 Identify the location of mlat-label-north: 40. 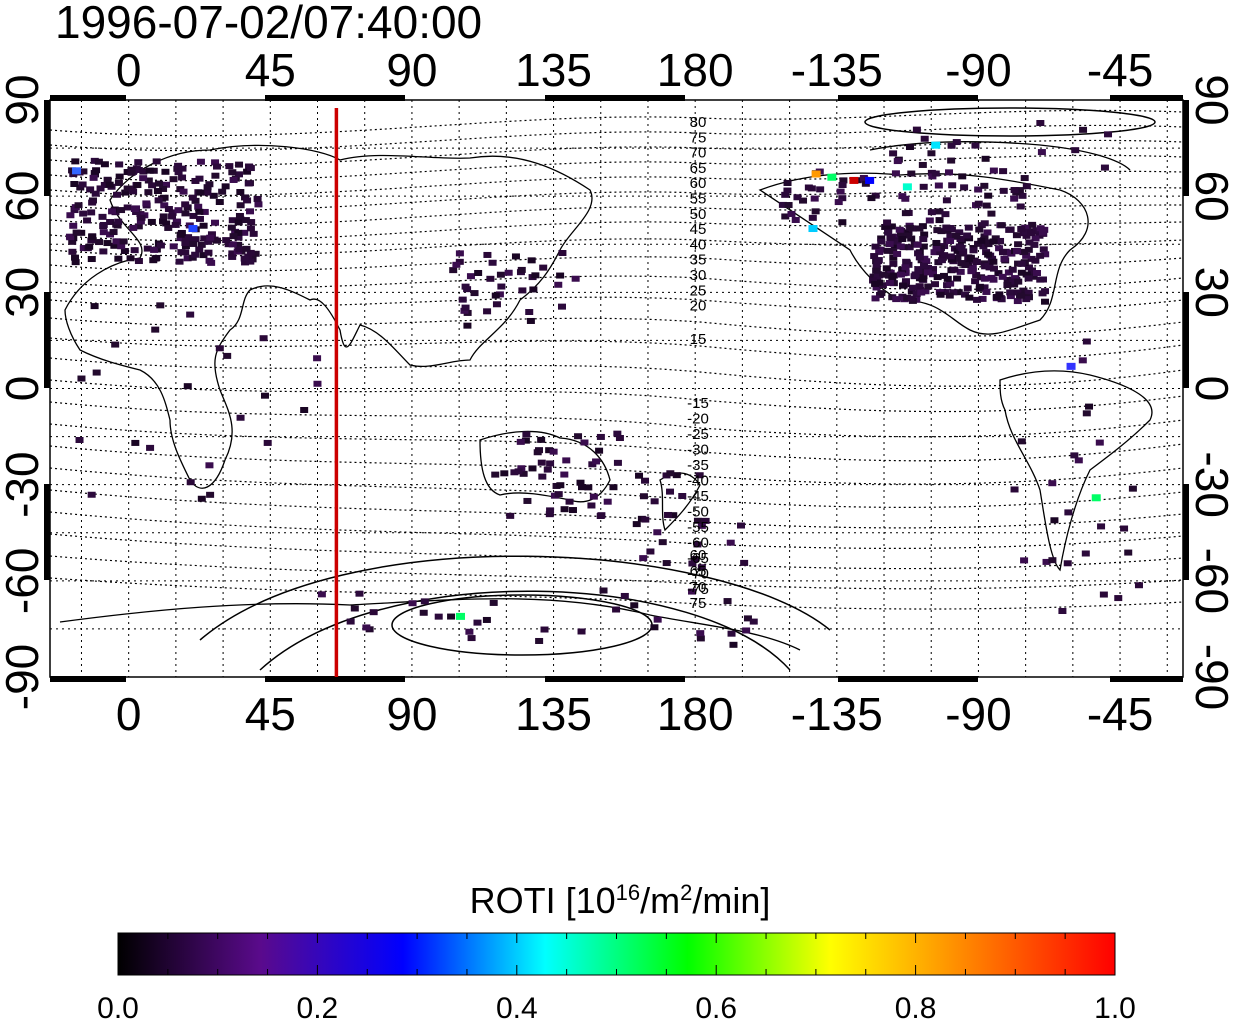
(698, 244).